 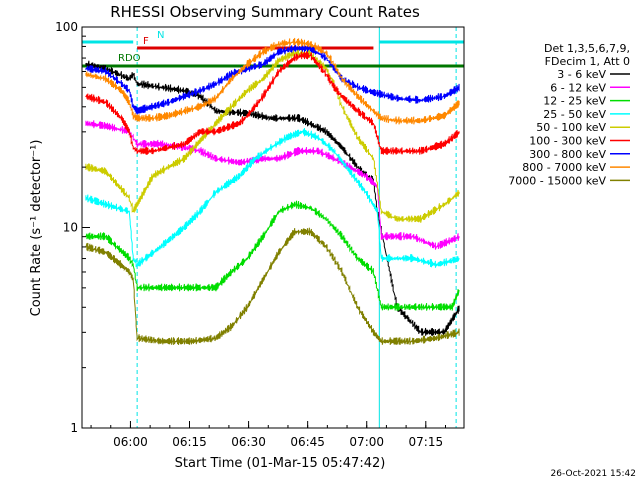 I want to click on x-tick-label-3: 06:45, so click(x=307, y=442).